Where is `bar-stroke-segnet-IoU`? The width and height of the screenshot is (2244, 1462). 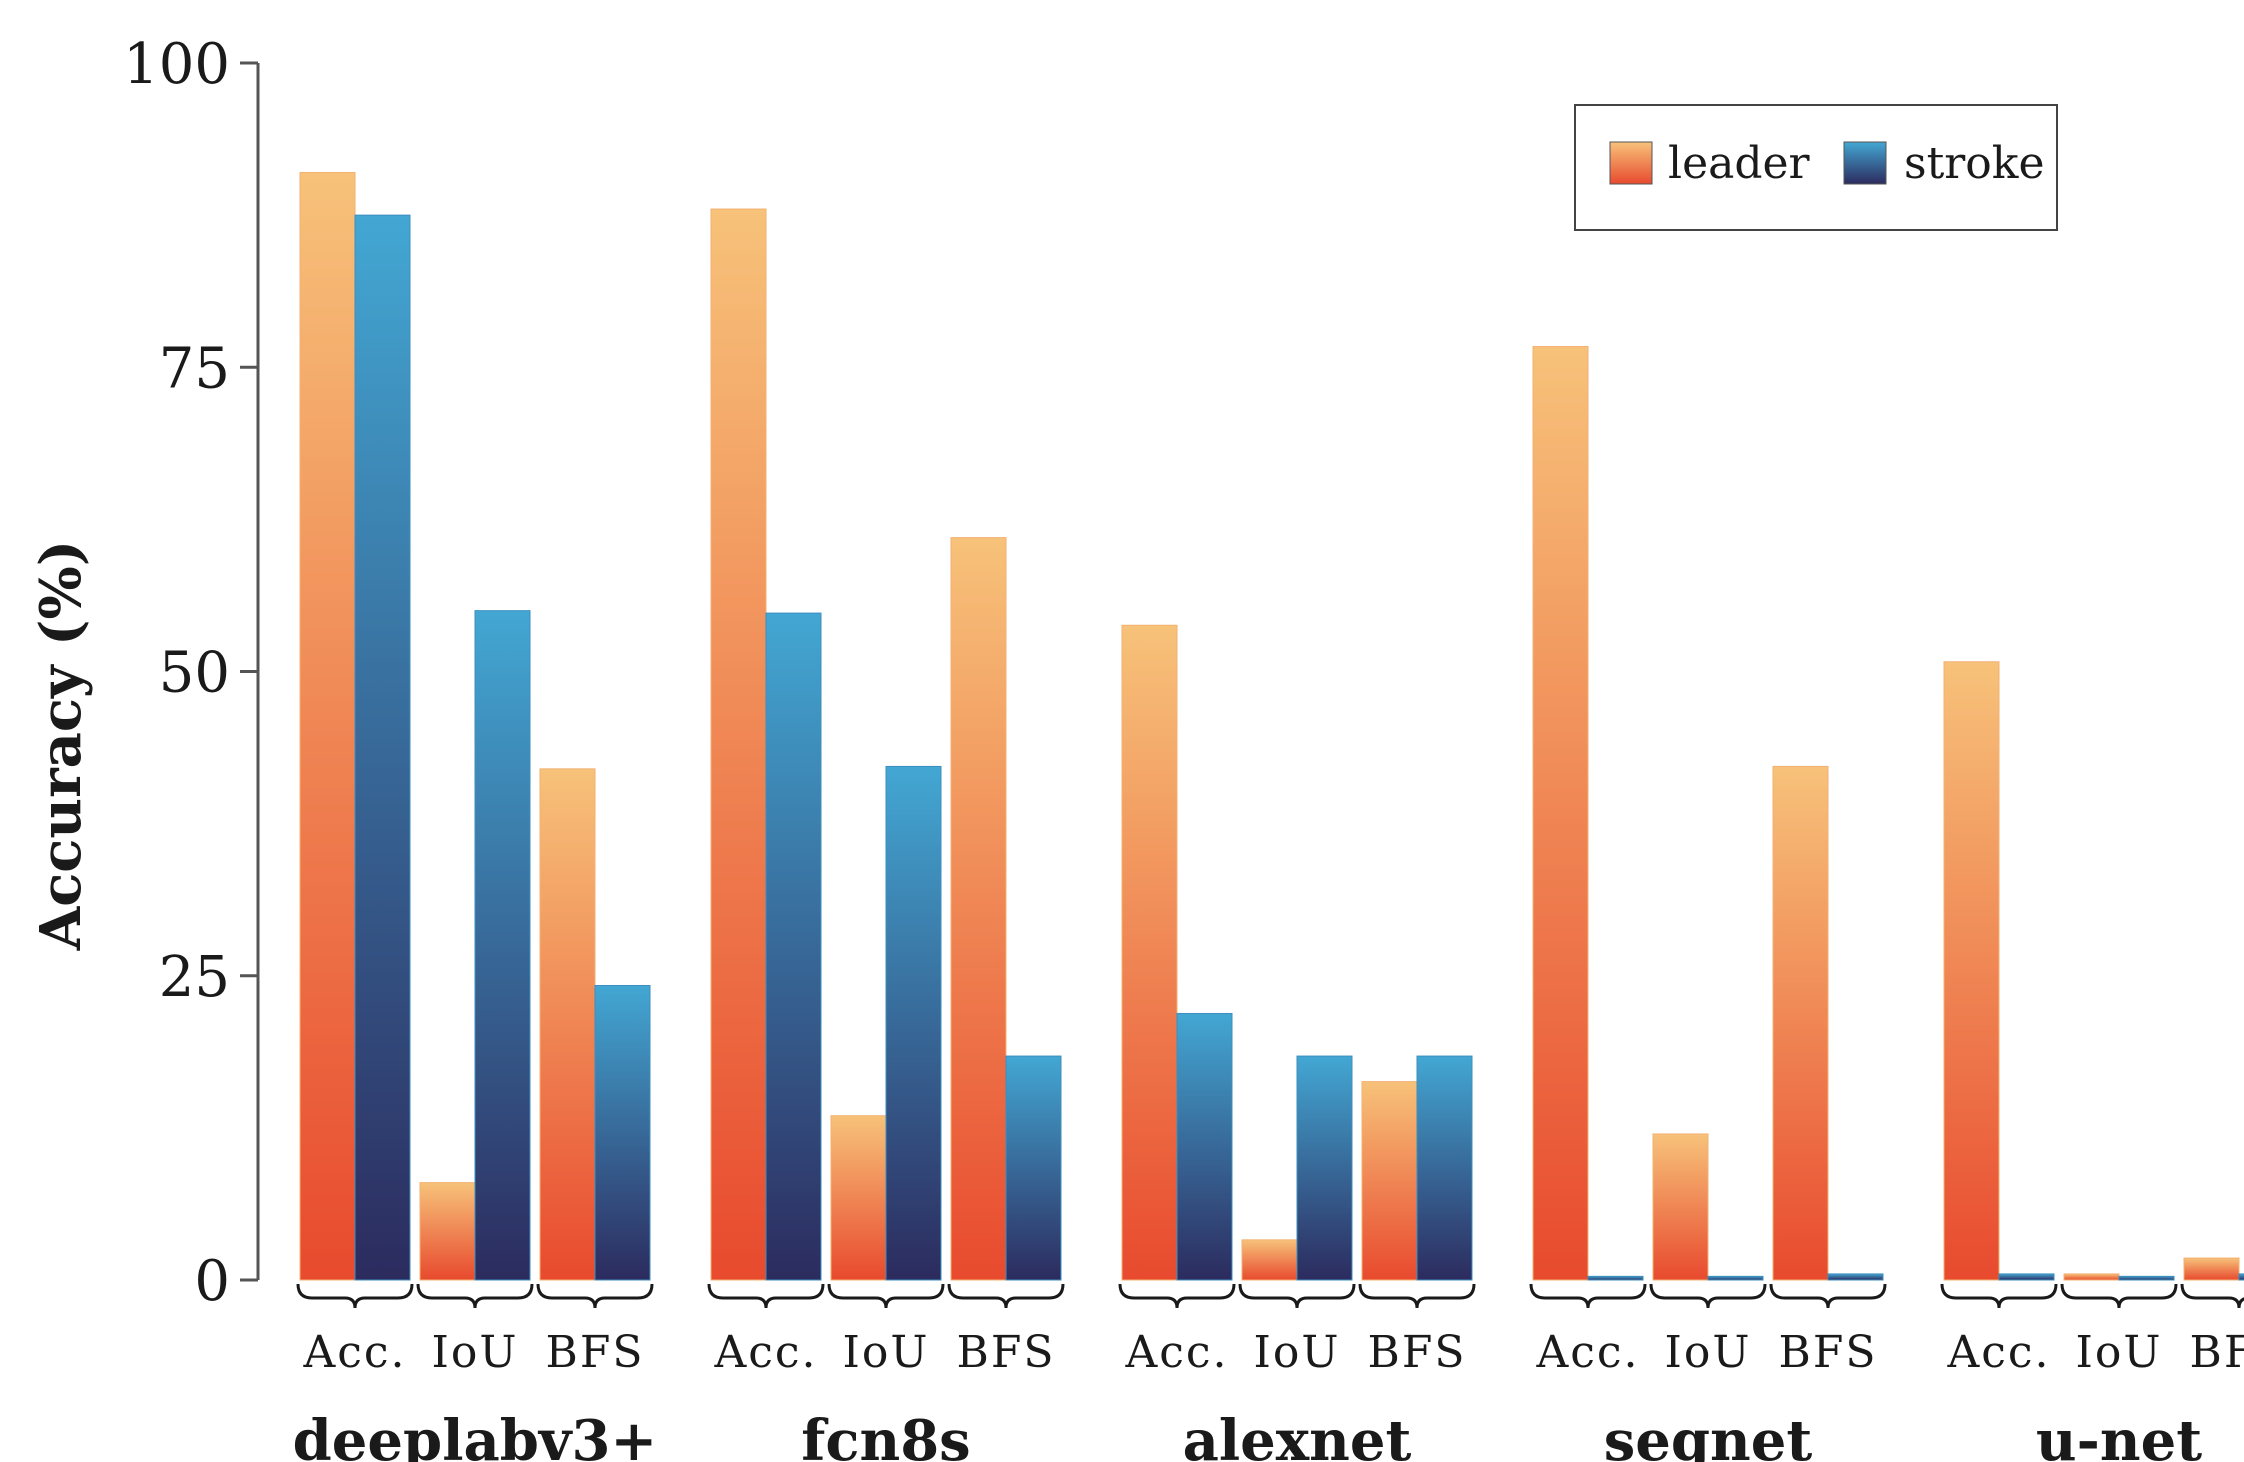 bar-stroke-segnet-IoU is located at coordinates (1735, 1278).